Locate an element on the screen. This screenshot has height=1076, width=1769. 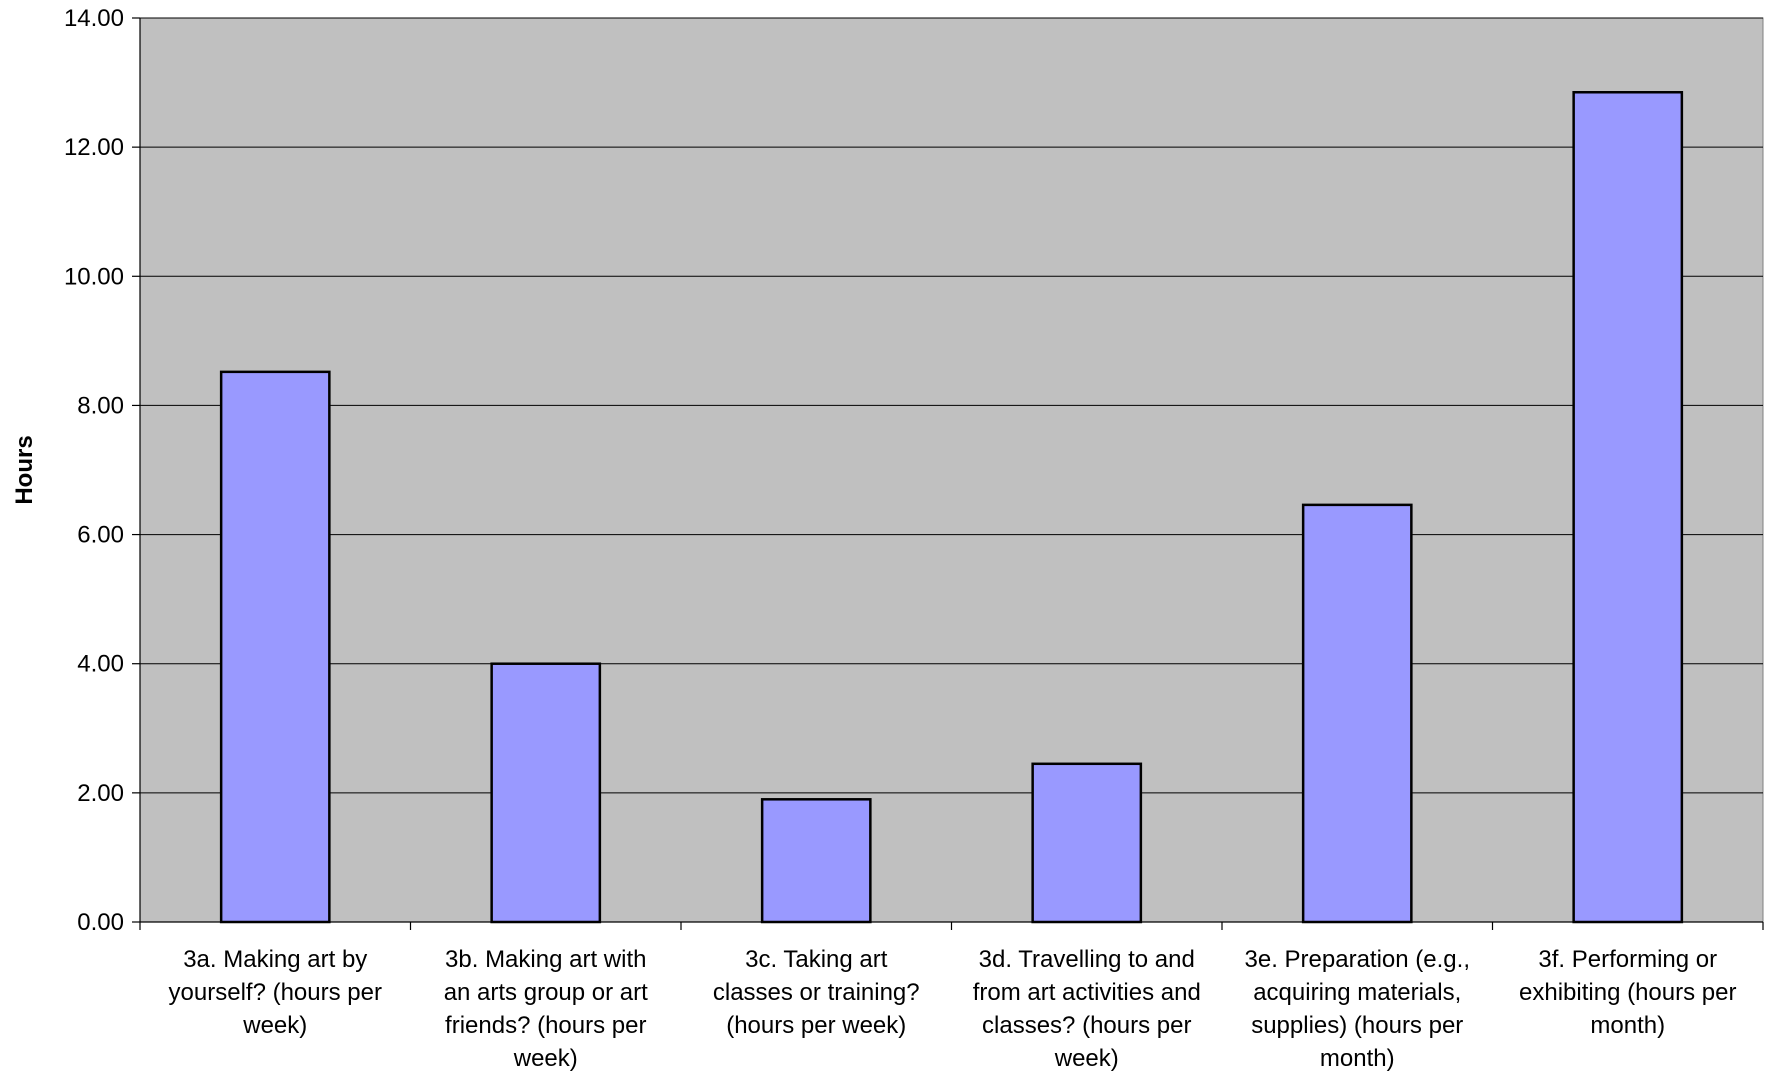
x-category-label-line: yourself? (hours per is located at coordinates (275, 992).